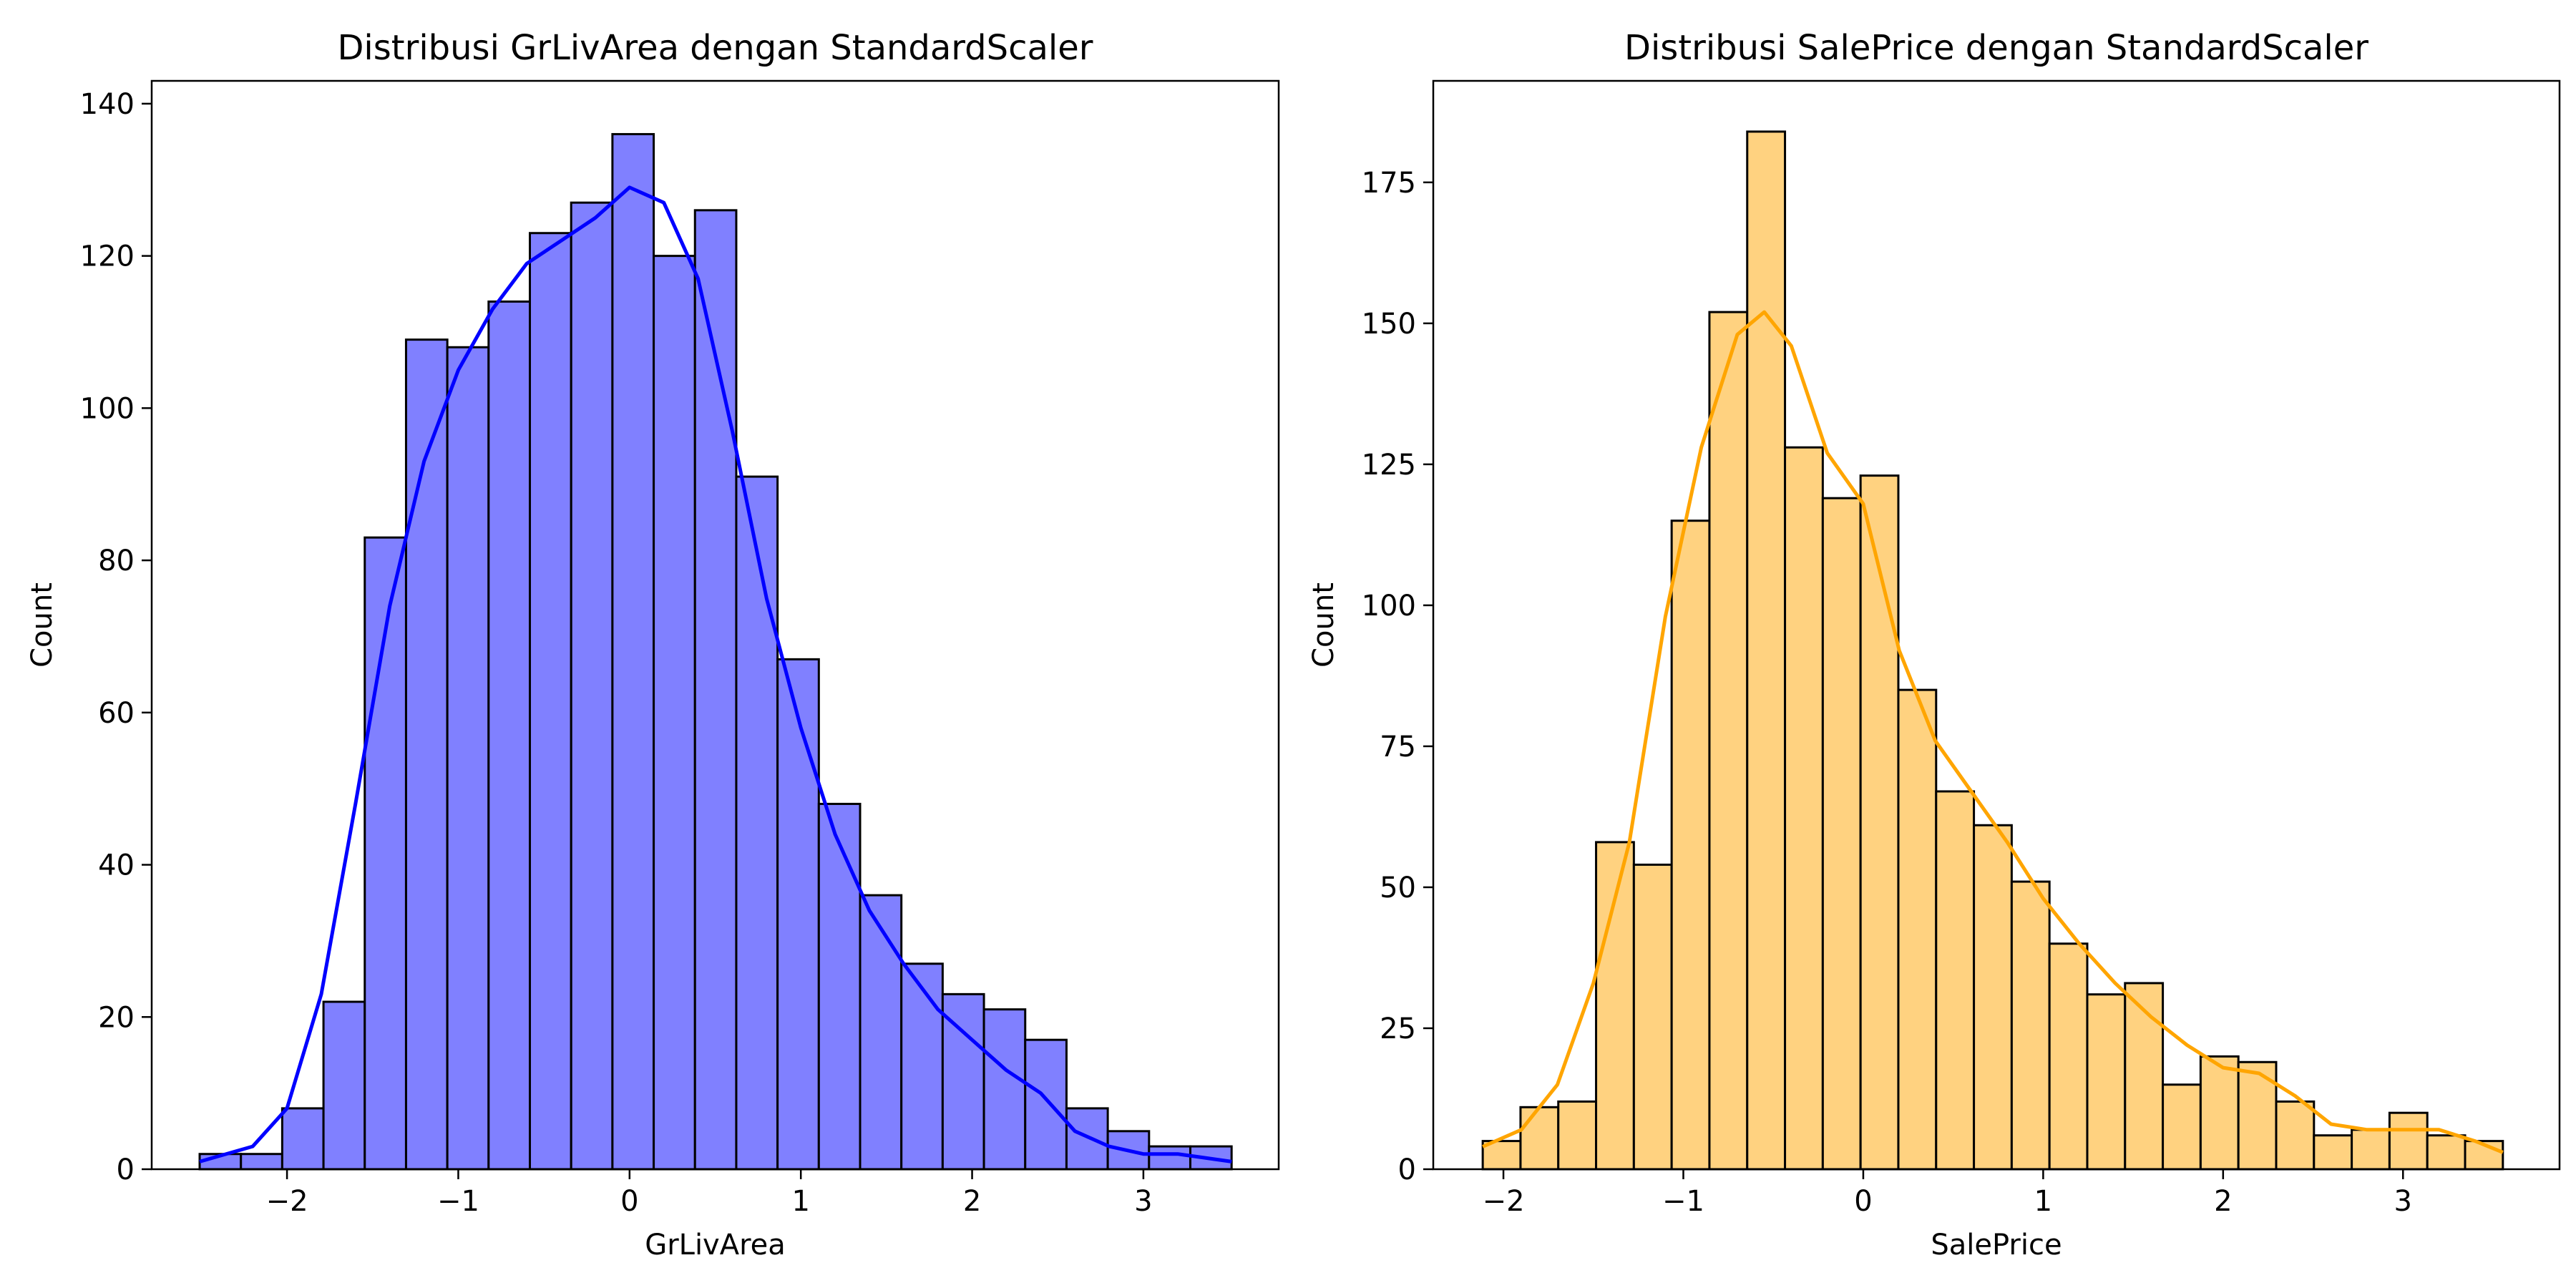 This screenshot has height=1288, width=2576. What do you see at coordinates (1398, 747) in the screenshot?
I see `y-tick-label: 75` at bounding box center [1398, 747].